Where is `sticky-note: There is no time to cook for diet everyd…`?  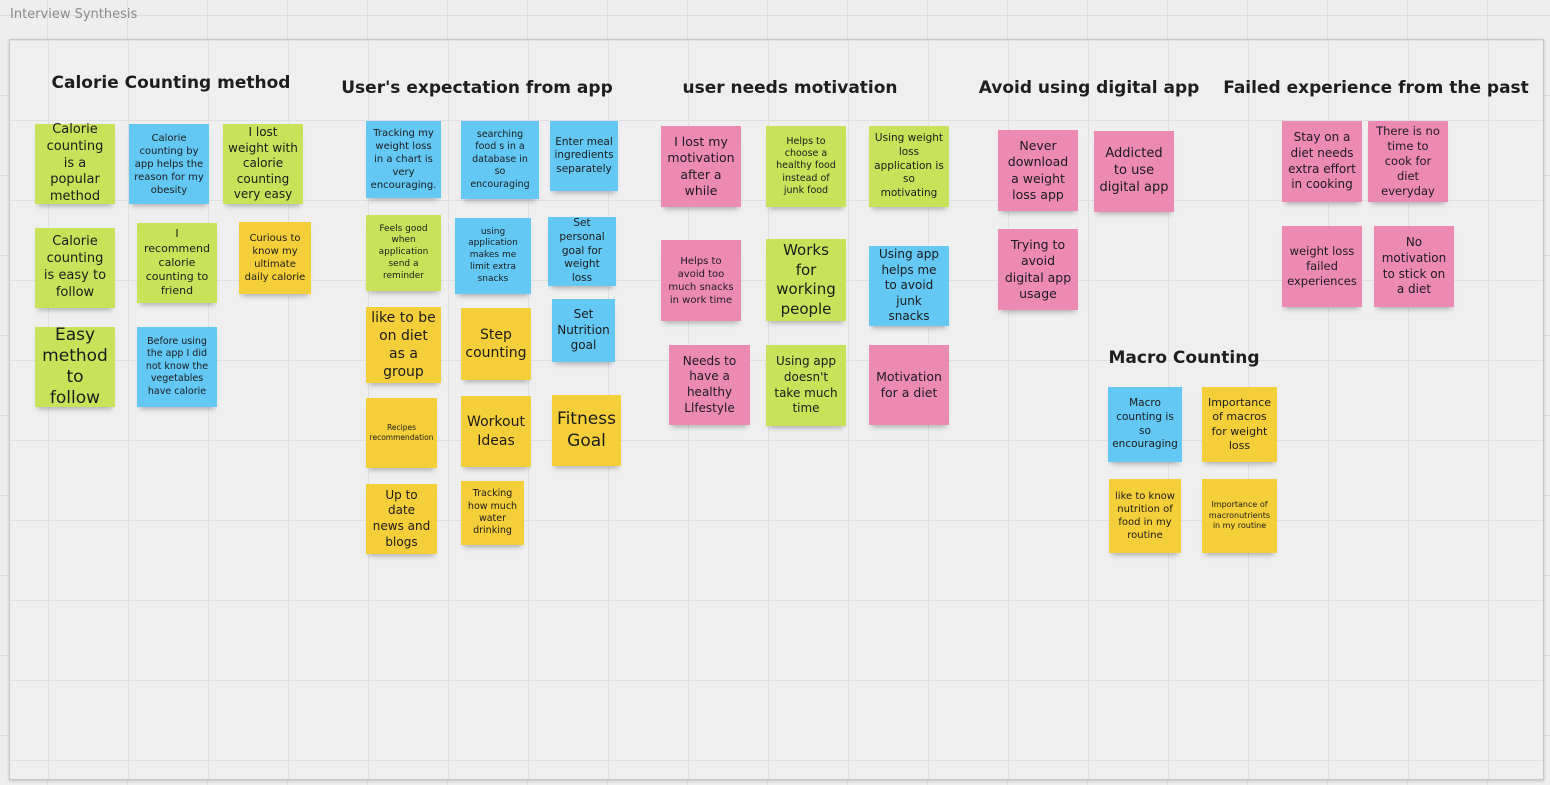
sticky-note: There is no time to cook for diet everyd… is located at coordinates (1408, 161).